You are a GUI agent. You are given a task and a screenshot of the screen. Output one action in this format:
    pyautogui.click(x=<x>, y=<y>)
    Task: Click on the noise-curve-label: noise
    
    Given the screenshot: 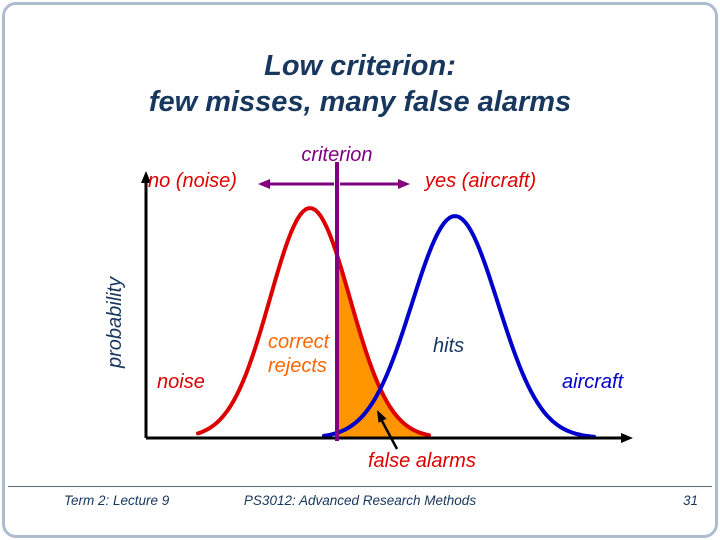 What is the action you would take?
    pyautogui.click(x=181, y=382)
    